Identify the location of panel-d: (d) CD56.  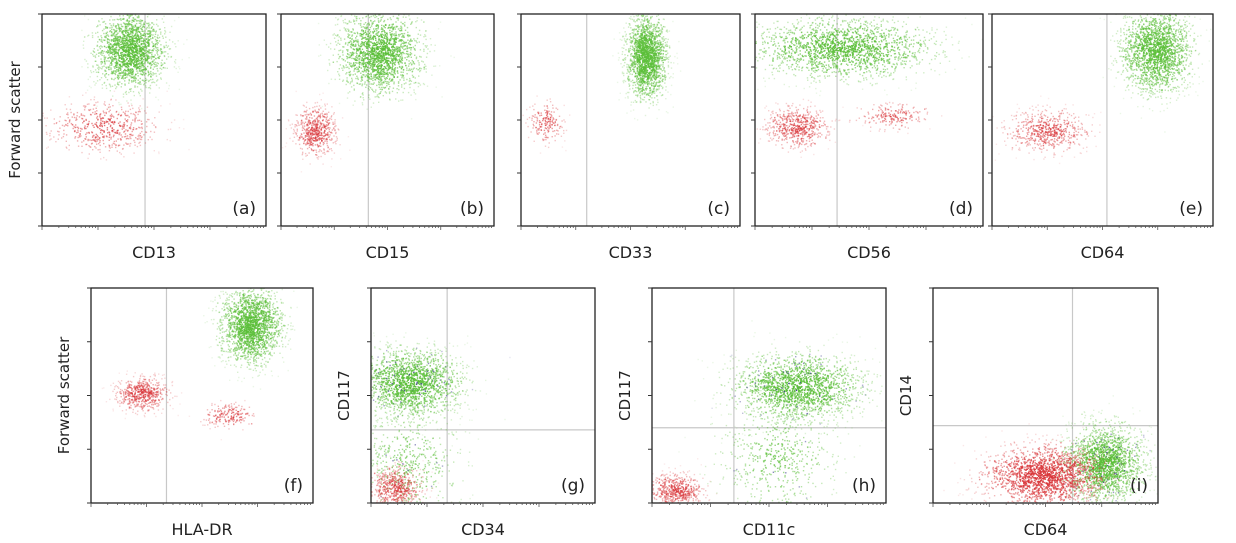
(867, 137).